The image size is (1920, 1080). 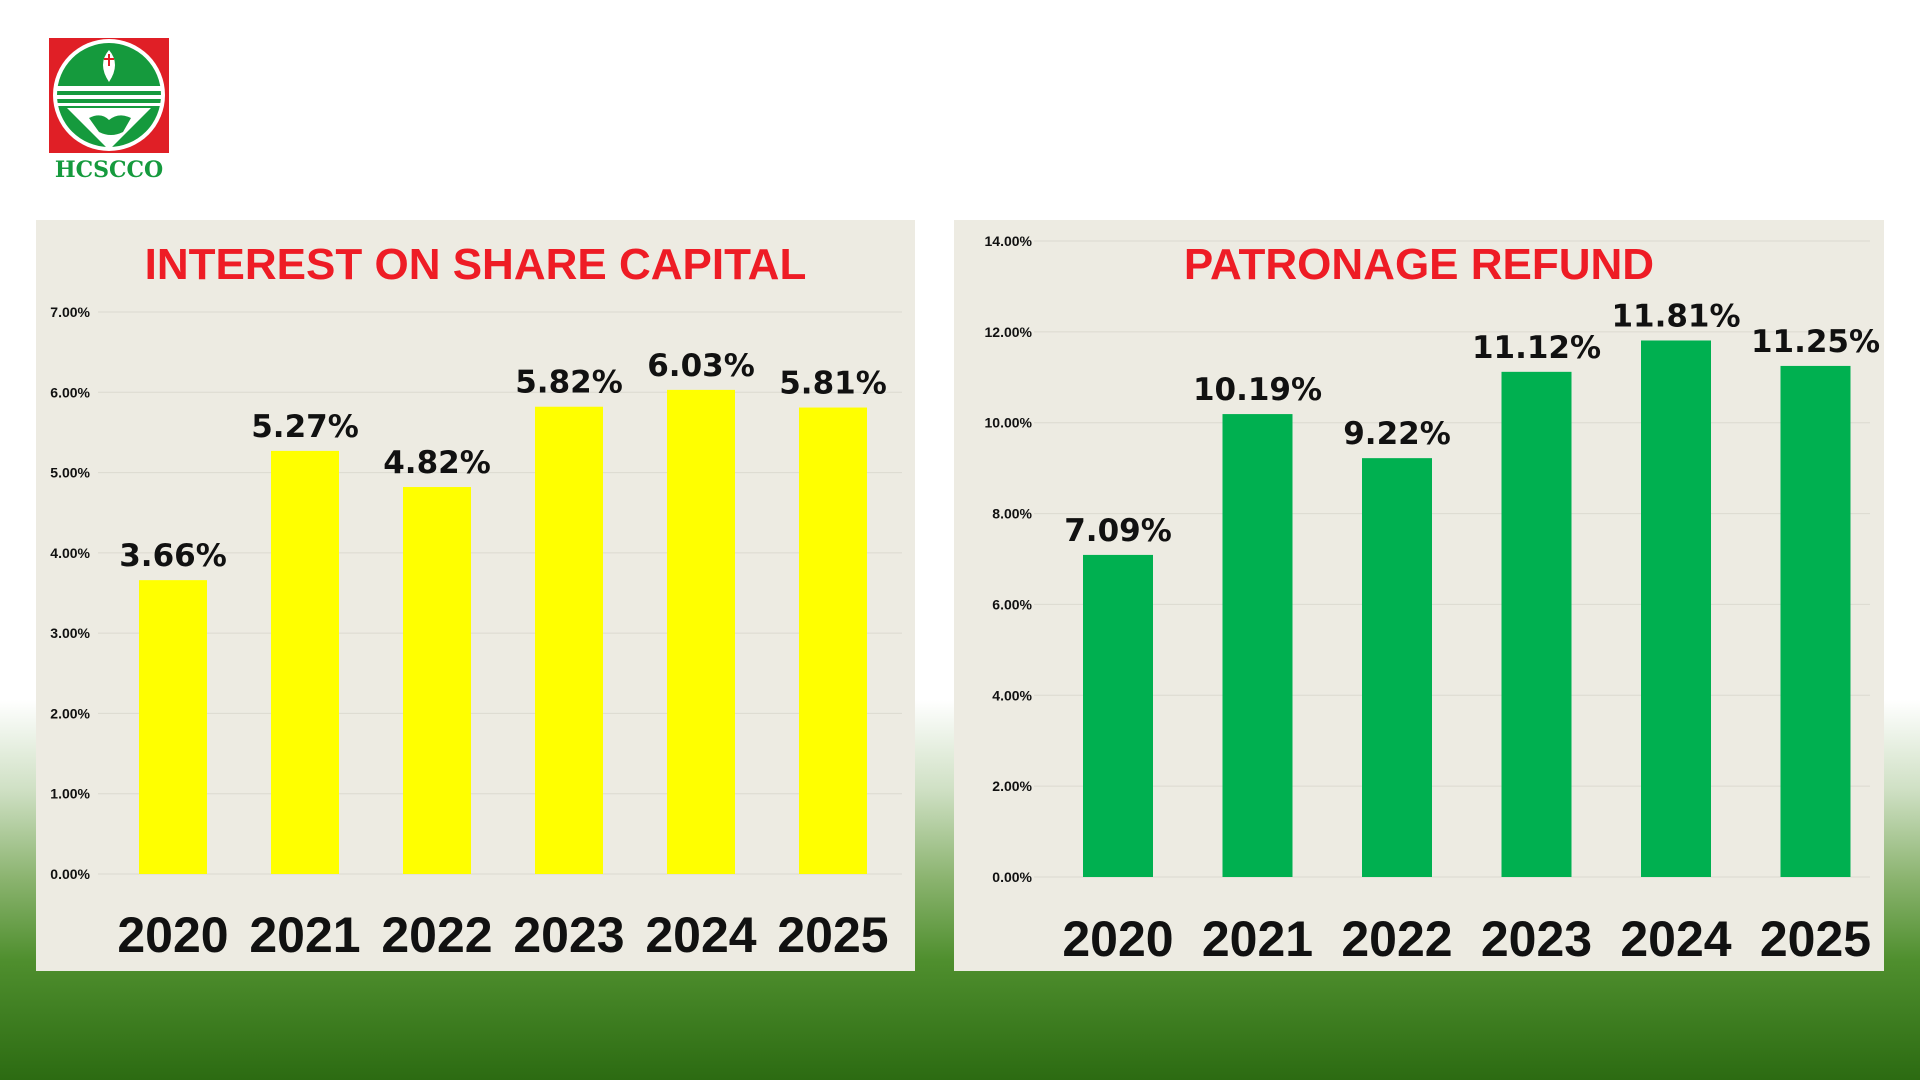 I want to click on data-label: 5.81%, so click(x=833, y=384).